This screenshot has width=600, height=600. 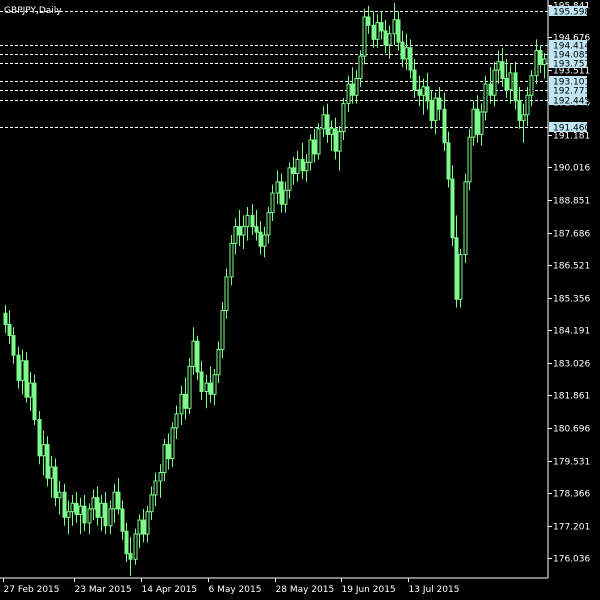 What do you see at coordinates (571, 365) in the screenshot?
I see `price-tick-label: 183.026` at bounding box center [571, 365].